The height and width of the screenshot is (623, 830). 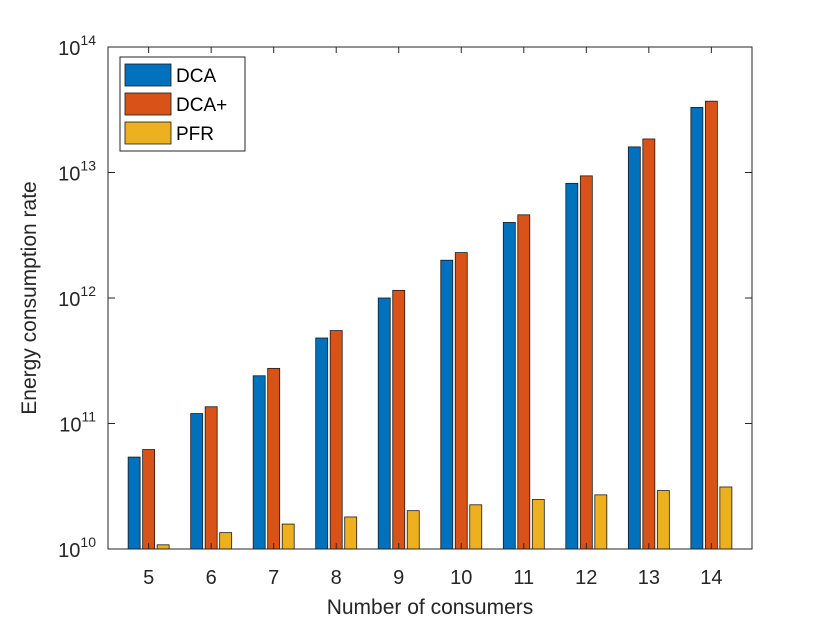 What do you see at coordinates (148, 133) in the screenshot?
I see `legend-swatch-pfr` at bounding box center [148, 133].